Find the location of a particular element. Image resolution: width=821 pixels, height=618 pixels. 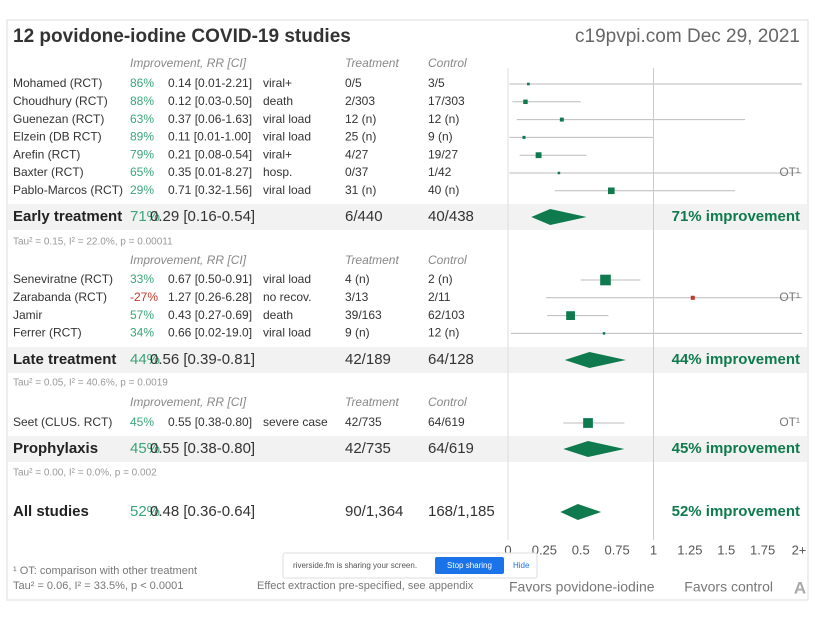

x-tick-label: 0.5 is located at coordinates (581, 549).